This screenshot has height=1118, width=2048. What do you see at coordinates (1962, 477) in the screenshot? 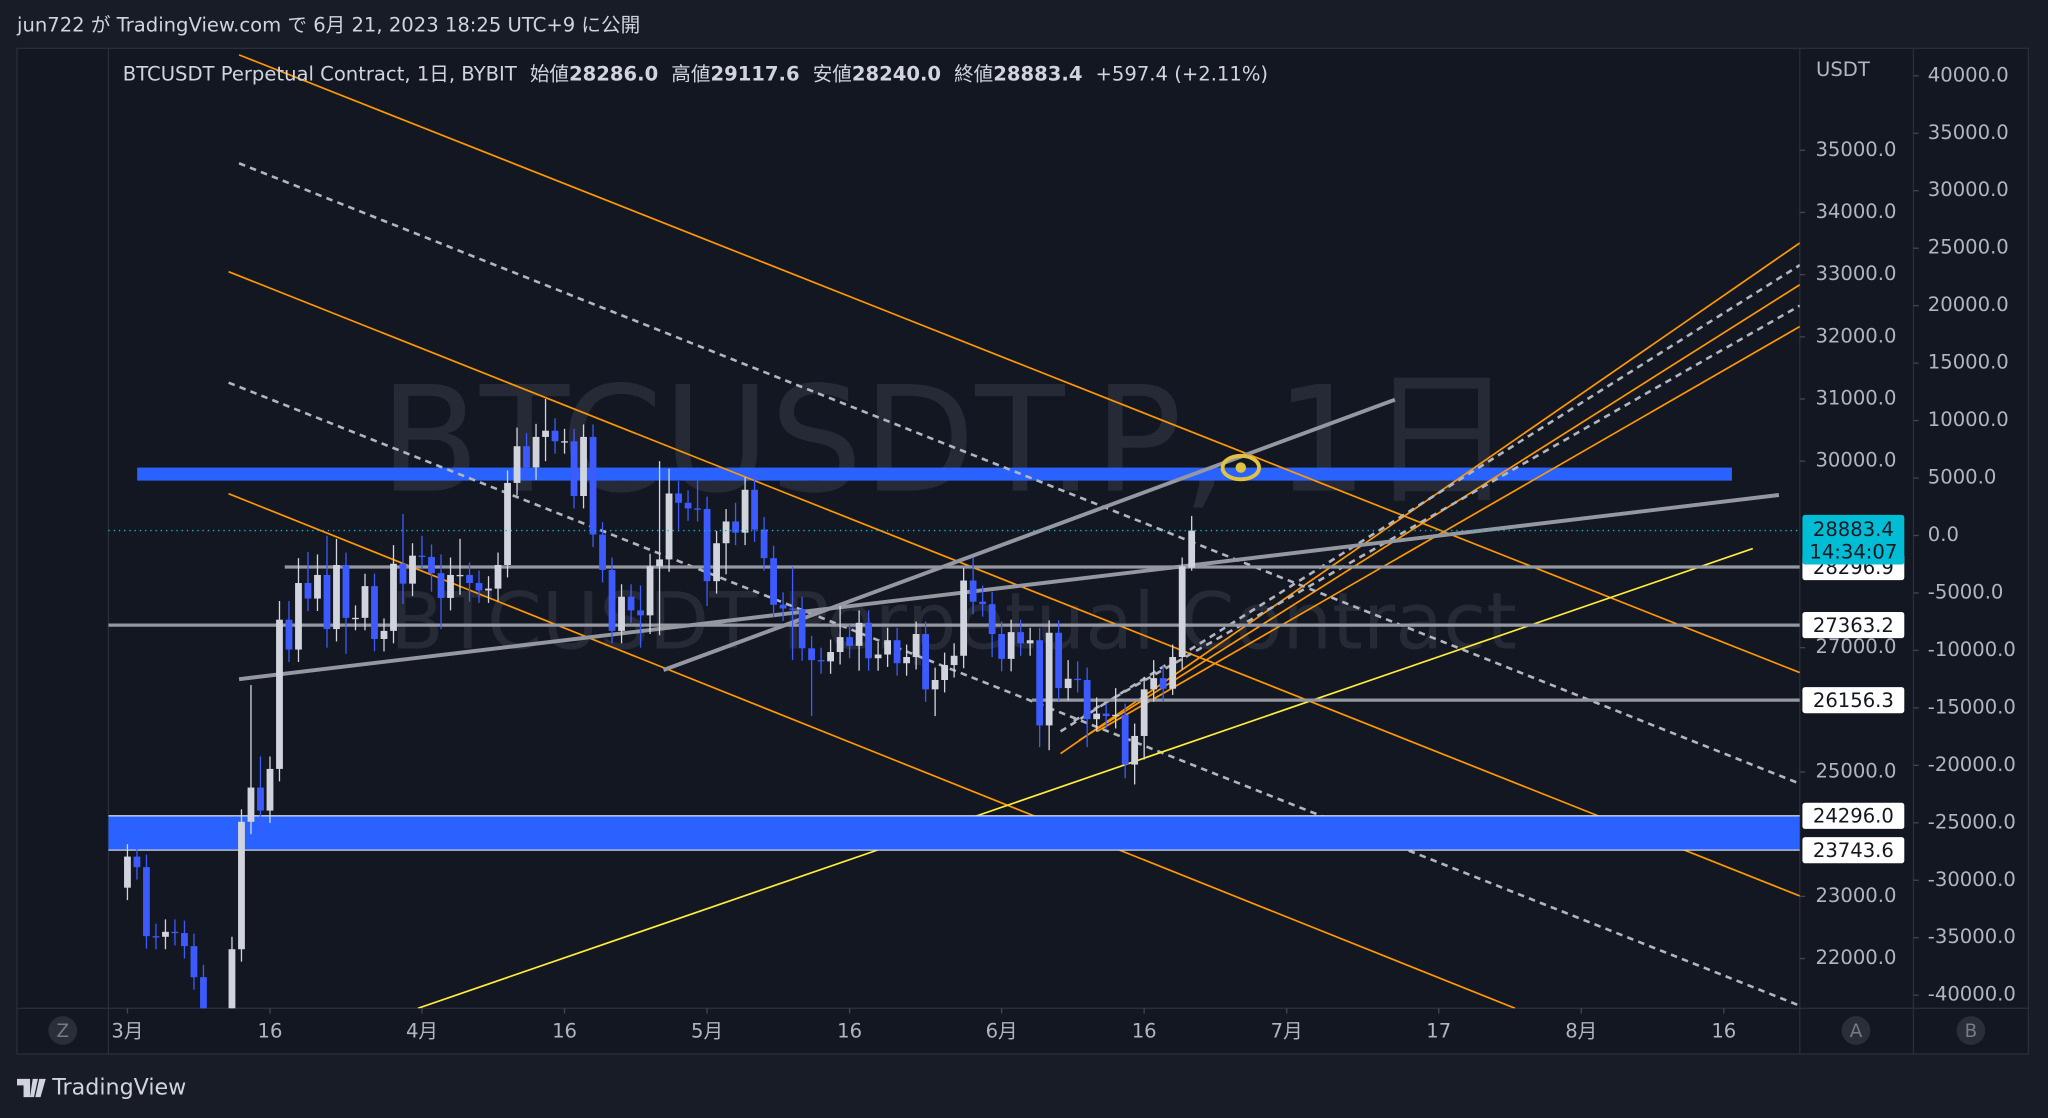
I see `y2-tick-label: 5000.0` at bounding box center [1962, 477].